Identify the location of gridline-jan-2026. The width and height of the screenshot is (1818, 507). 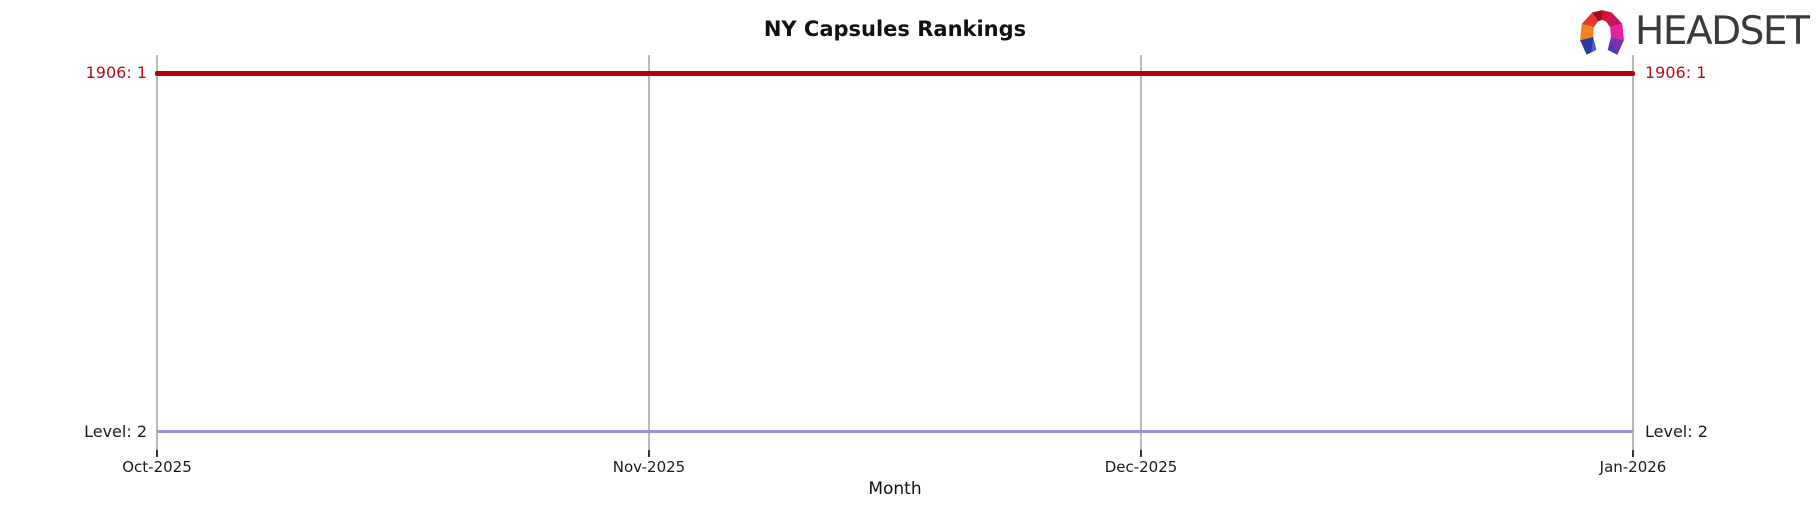
(1633, 252).